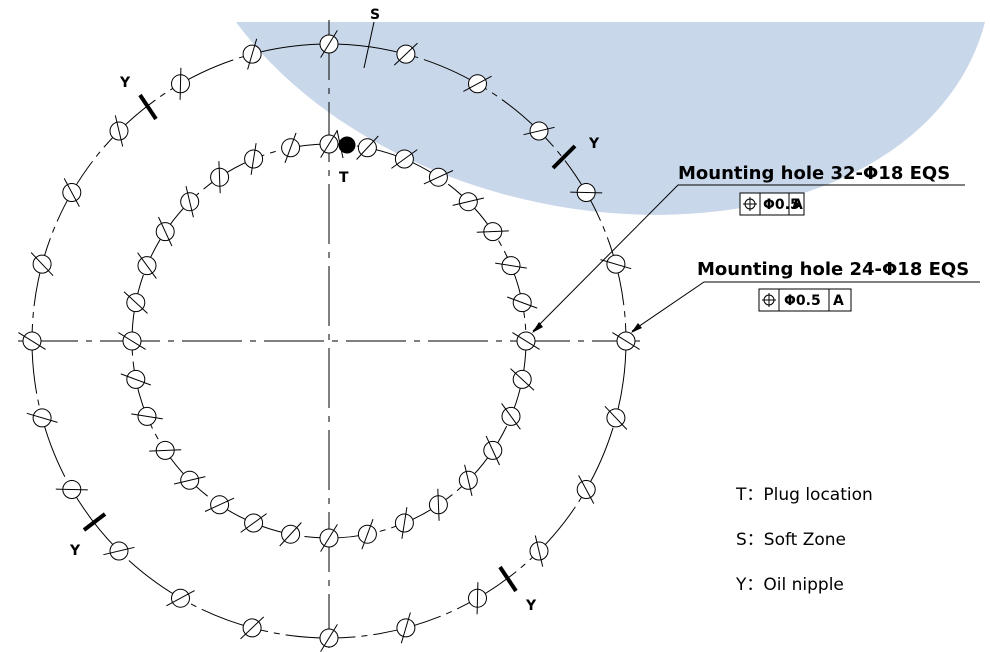 The width and height of the screenshot is (990, 652). What do you see at coordinates (804, 495) in the screenshot?
I see `legend-item-plug: T：Plug location` at bounding box center [804, 495].